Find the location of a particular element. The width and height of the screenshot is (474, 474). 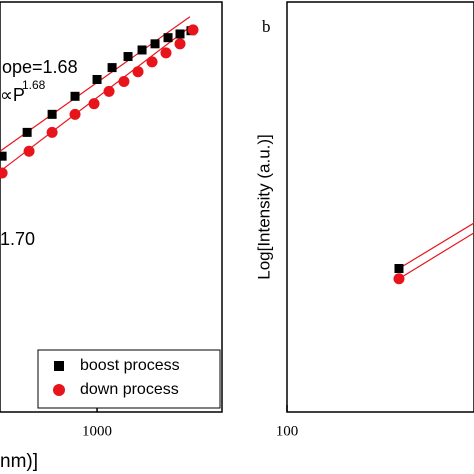

annotation: ope=1.68 is located at coordinates (40, 67).